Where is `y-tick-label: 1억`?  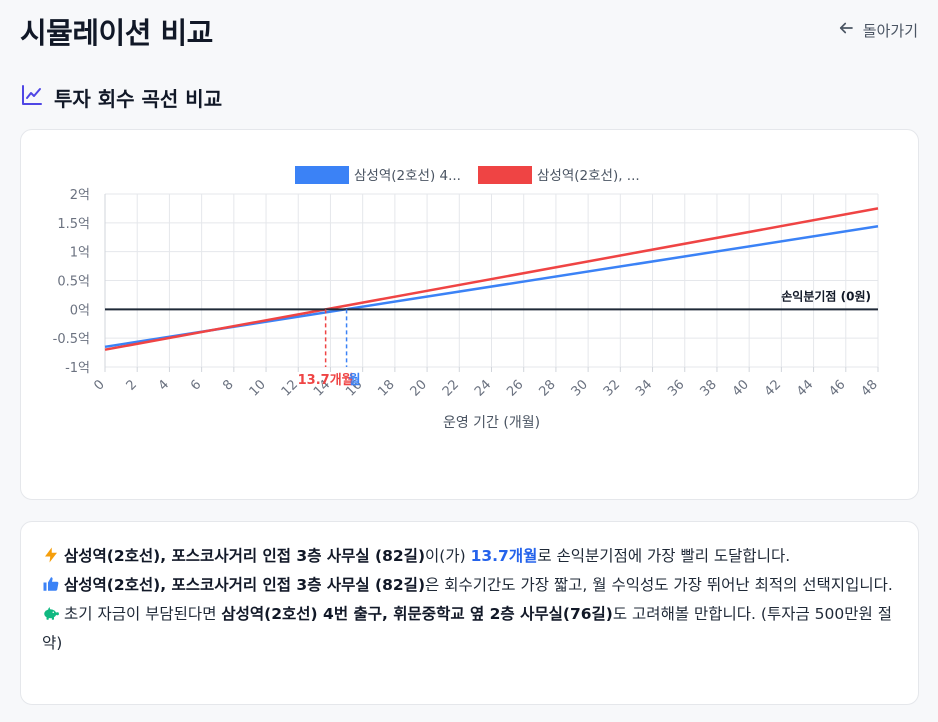 y-tick-label: 1억 is located at coordinates (80, 253).